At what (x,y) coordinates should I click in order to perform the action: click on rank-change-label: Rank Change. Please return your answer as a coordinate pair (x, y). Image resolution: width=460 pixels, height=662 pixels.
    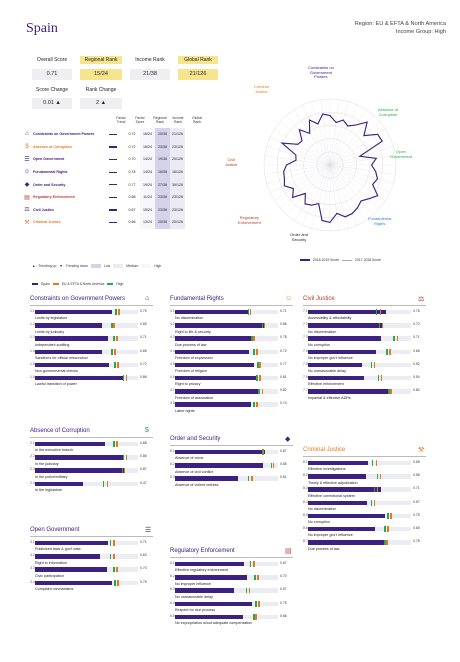
    Looking at the image, I should click on (101, 90).